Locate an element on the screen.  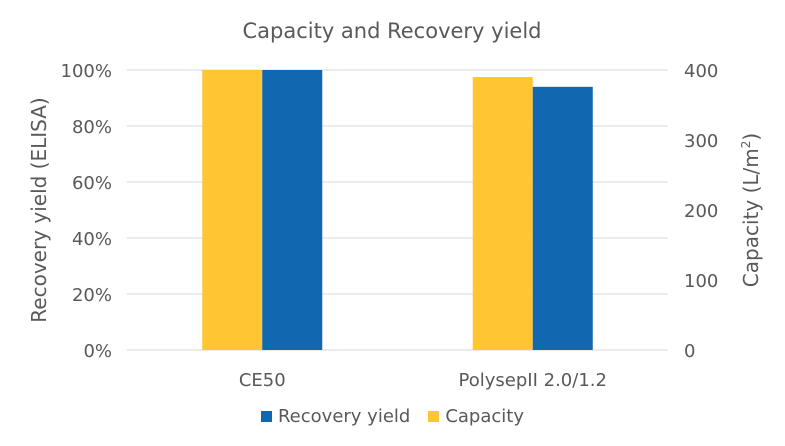
category-label: CE50 is located at coordinates (262, 380).